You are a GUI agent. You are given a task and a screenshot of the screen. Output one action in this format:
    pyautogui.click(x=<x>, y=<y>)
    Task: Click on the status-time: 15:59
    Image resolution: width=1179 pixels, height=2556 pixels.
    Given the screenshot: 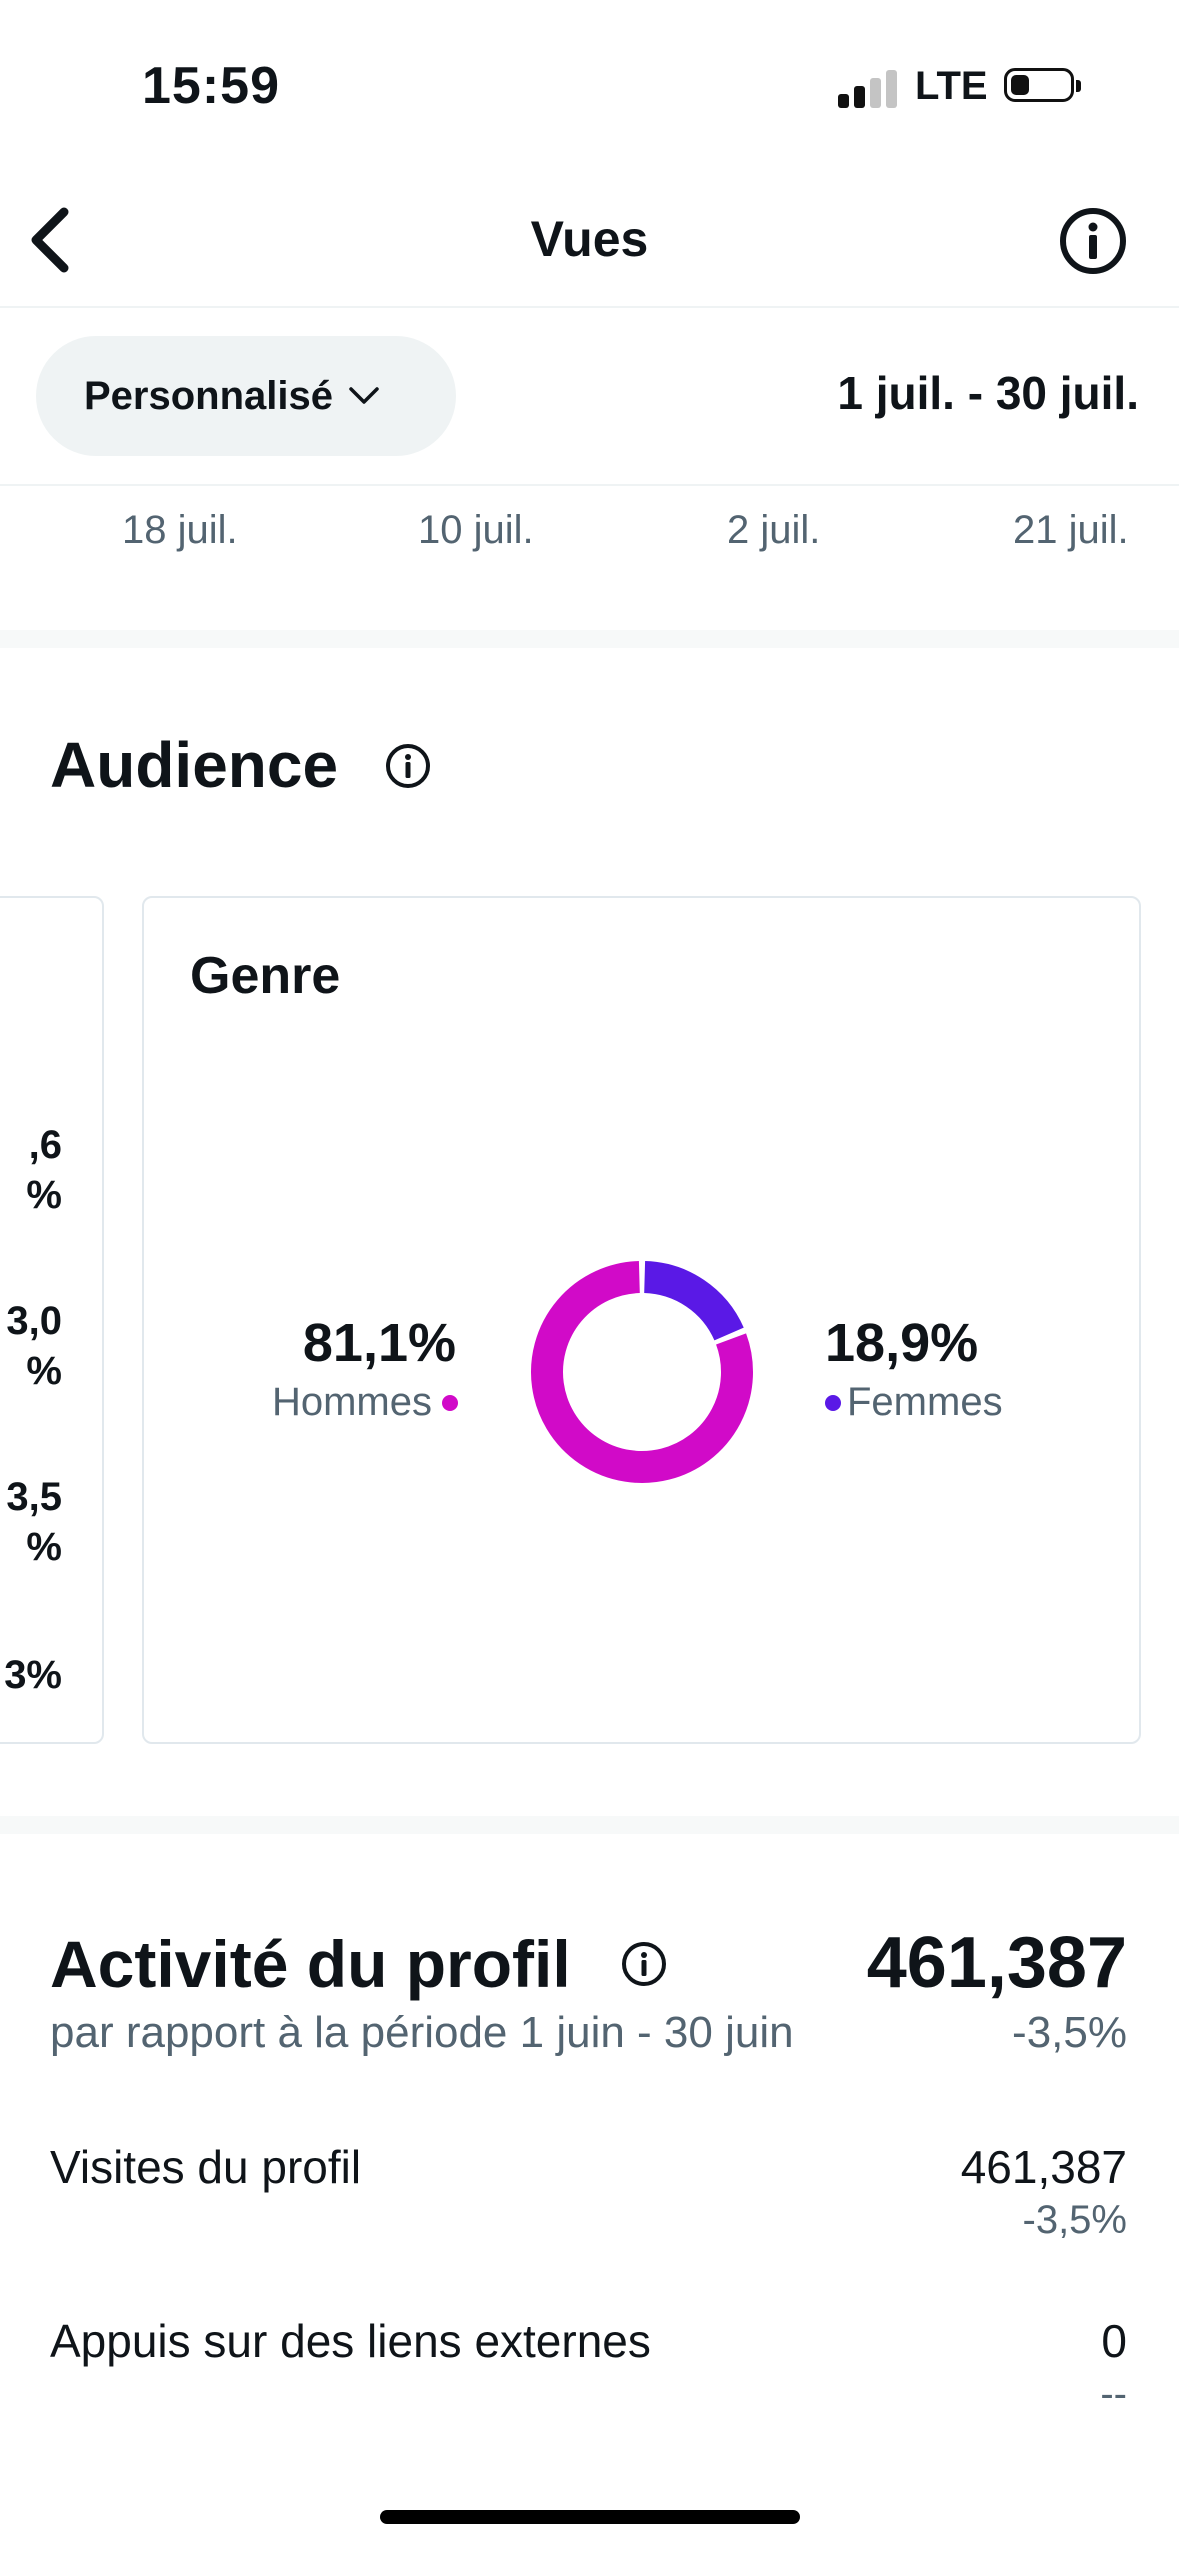 What is the action you would take?
    pyautogui.click(x=211, y=86)
    